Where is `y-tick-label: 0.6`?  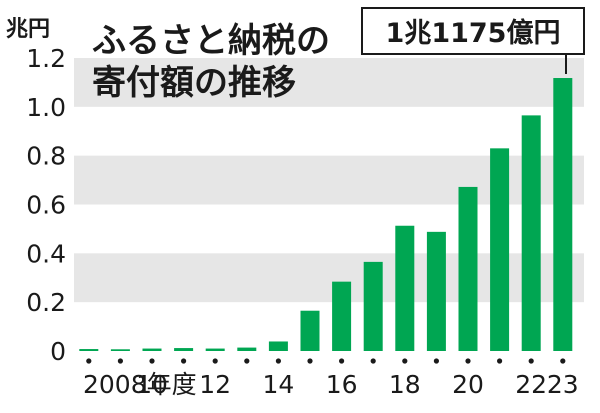 y-tick-label: 0.6 is located at coordinates (46, 205).